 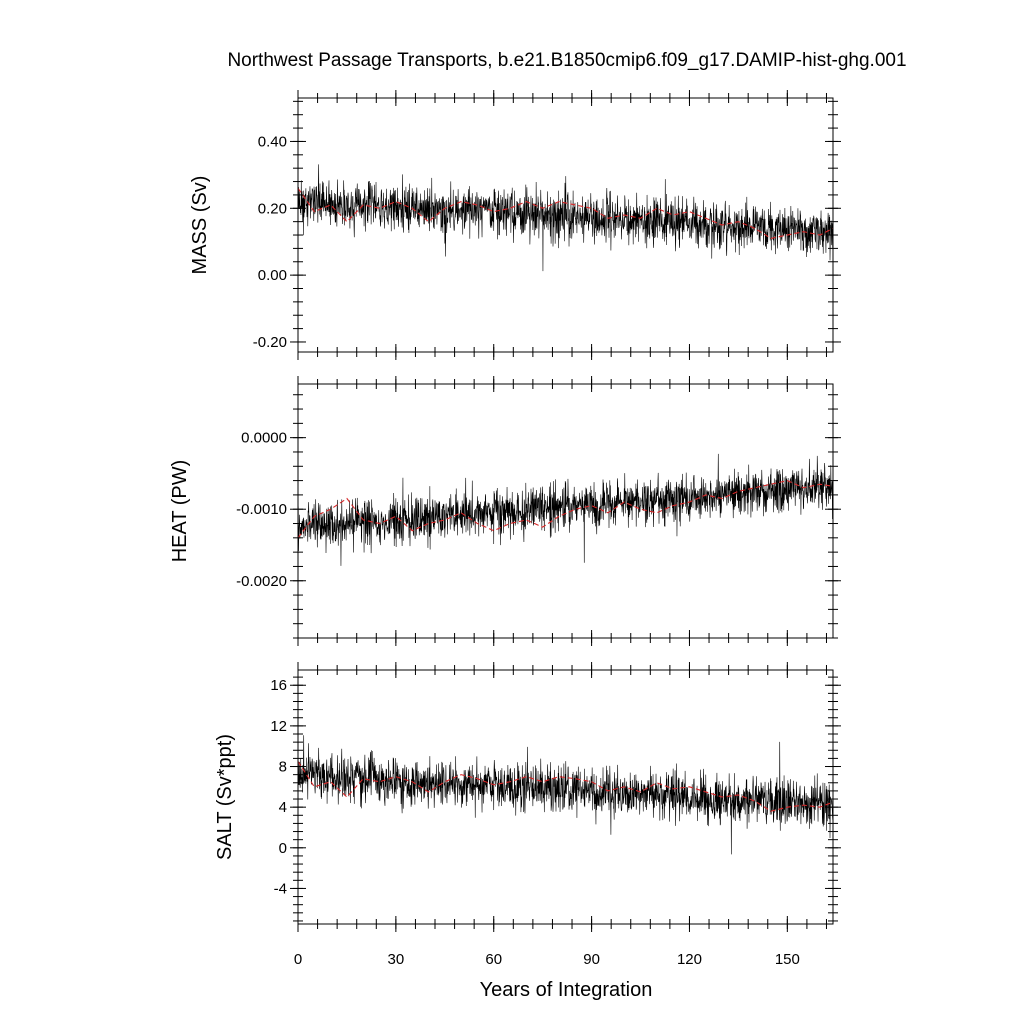 What do you see at coordinates (272, 208) in the screenshot?
I see `y-tick-label: 0.20` at bounding box center [272, 208].